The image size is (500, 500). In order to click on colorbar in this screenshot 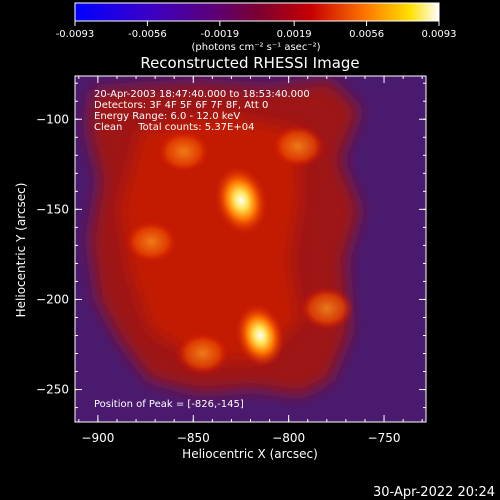, I will do `click(257, 12)`.